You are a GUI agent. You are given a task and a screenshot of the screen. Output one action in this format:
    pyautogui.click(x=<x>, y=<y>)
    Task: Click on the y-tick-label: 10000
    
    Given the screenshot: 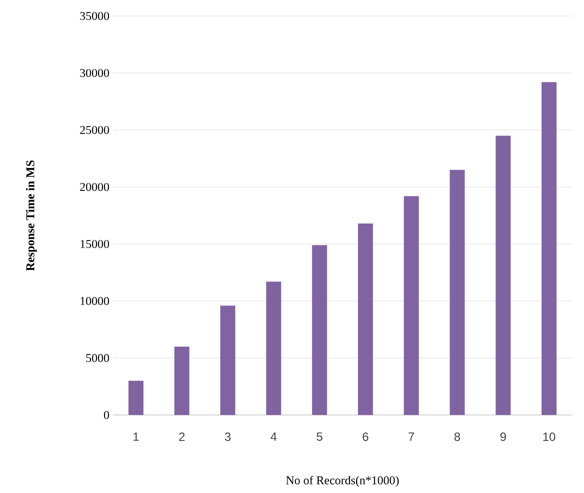 What is the action you would take?
    pyautogui.click(x=95, y=301)
    